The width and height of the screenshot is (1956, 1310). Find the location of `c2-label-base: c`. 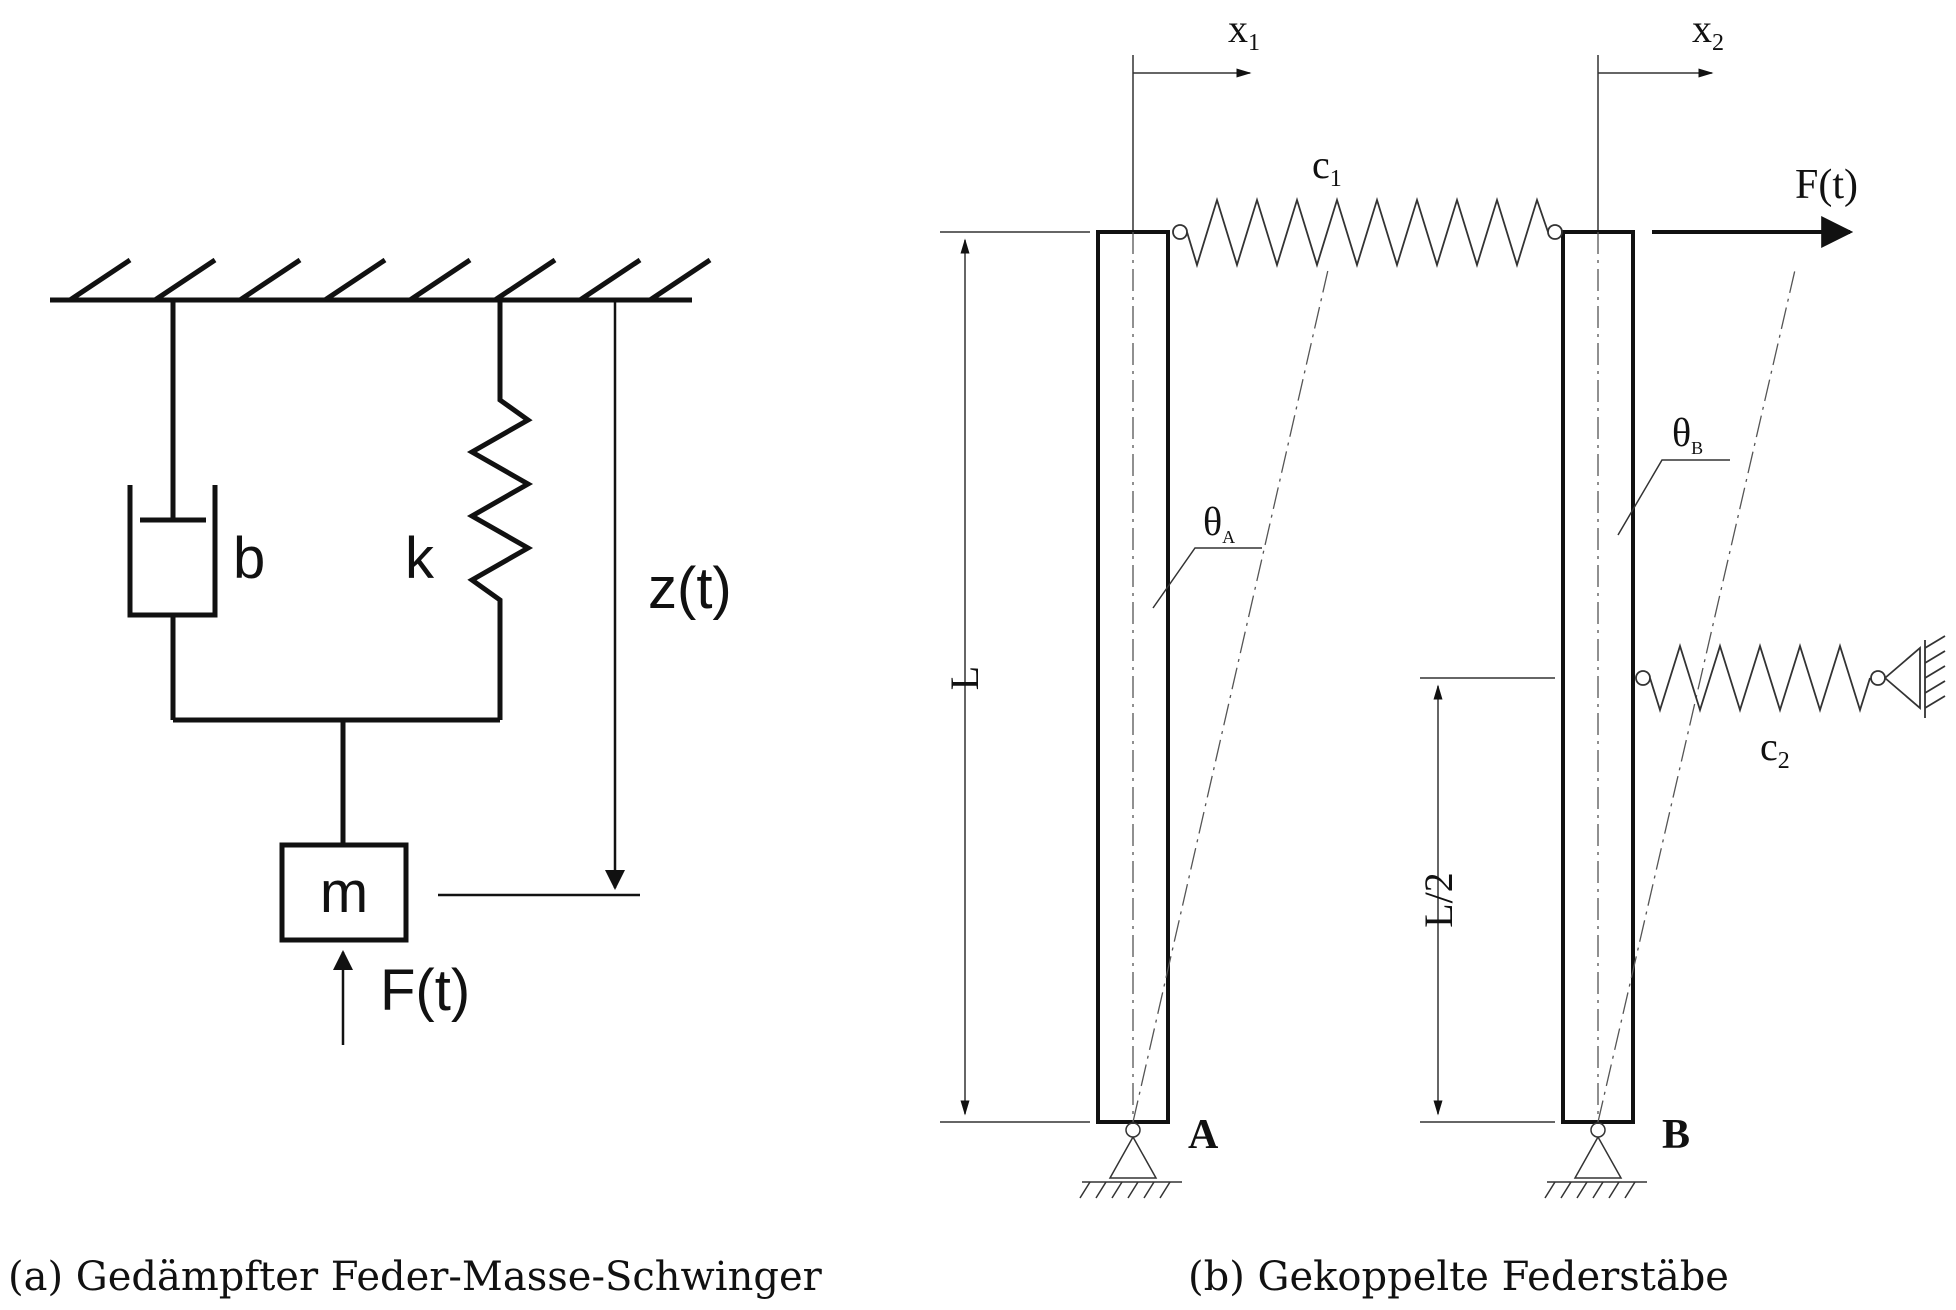

c2-label-base: c is located at coordinates (1769, 746).